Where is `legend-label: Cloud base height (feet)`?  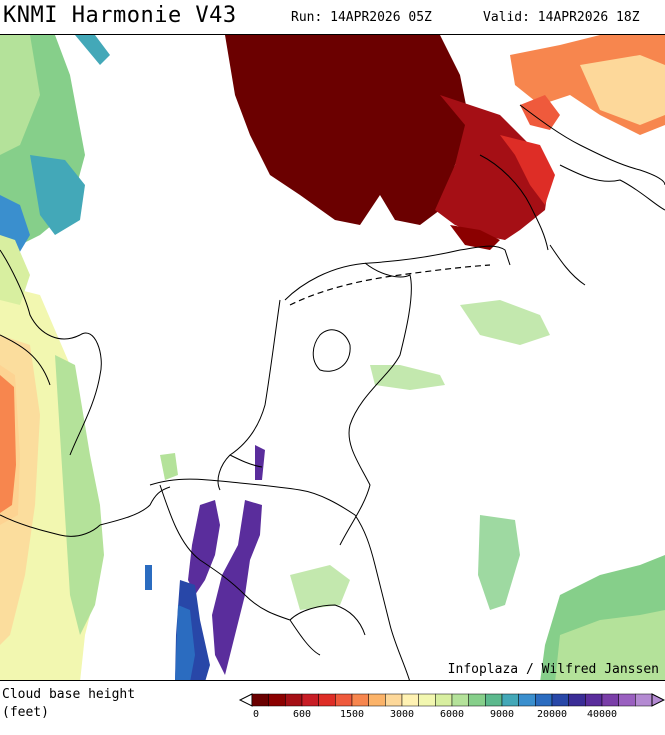
legend-label: Cloud base height (feet) is located at coordinates (68, 704).